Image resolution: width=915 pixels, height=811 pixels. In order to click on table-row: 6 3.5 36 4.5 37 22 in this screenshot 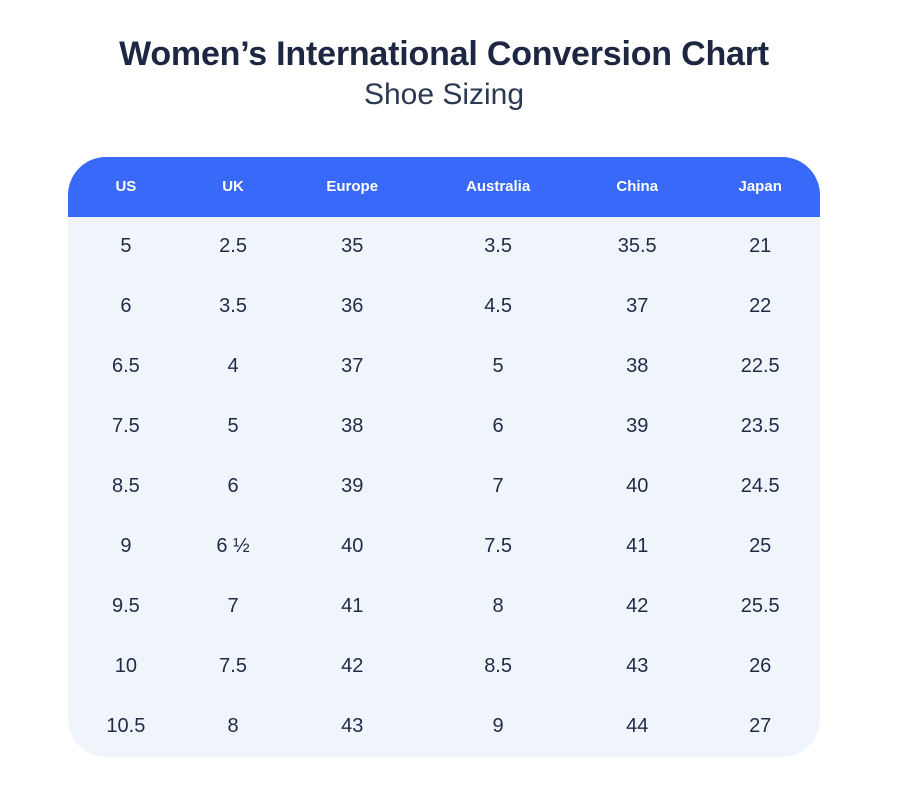, I will do `click(444, 306)`.